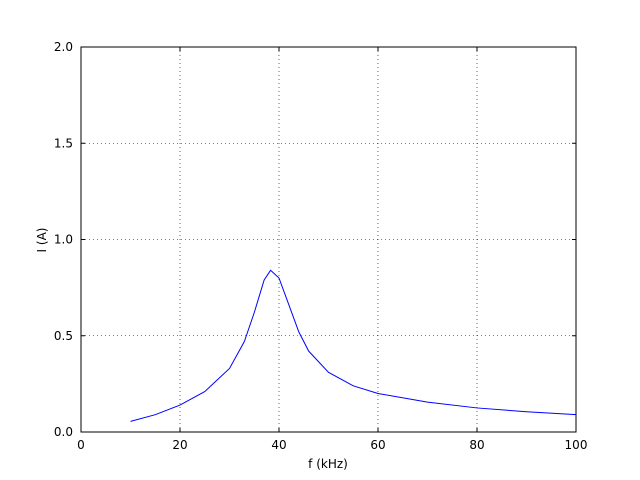 Image resolution: width=640 pixels, height=480 pixels. What do you see at coordinates (576, 445) in the screenshot?
I see `x-tick-label: 100` at bounding box center [576, 445].